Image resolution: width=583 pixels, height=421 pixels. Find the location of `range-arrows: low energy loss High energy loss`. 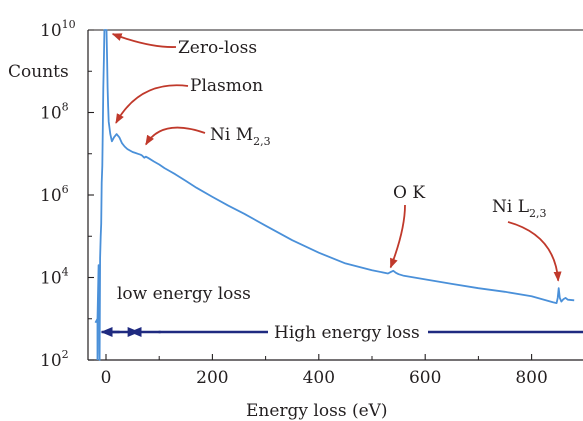

range-arrows: low energy loss High energy loss is located at coordinates (341, 313).